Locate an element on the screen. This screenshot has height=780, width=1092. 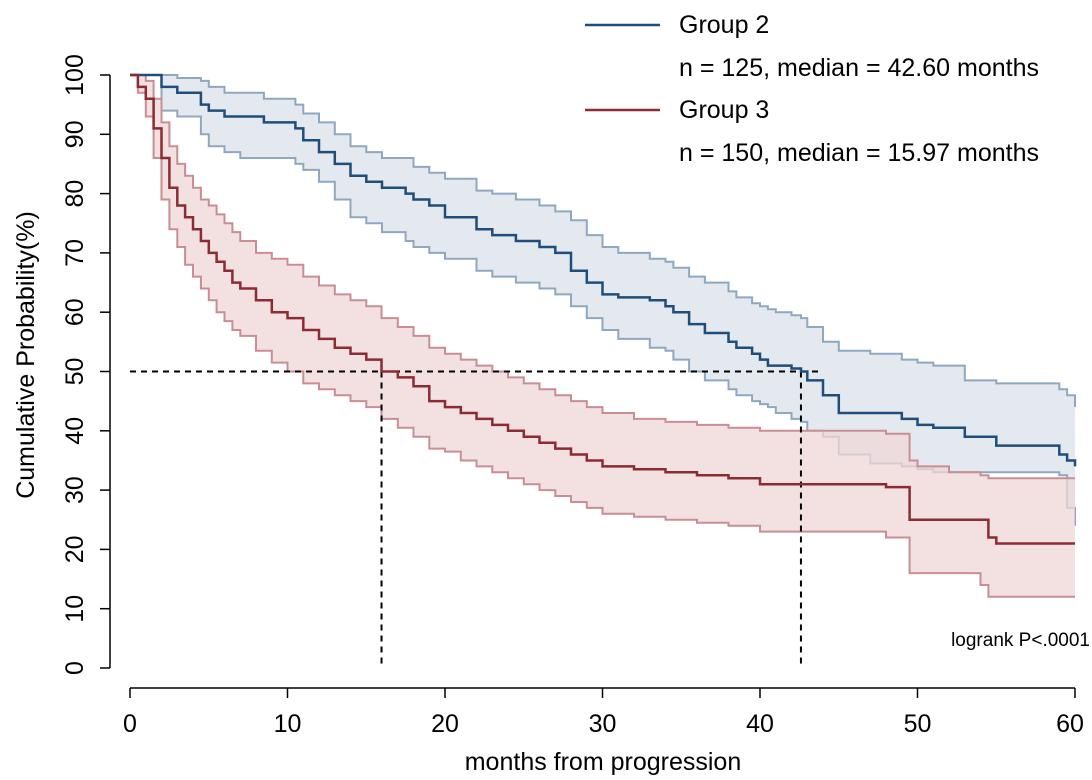
y-tick-label: 20 is located at coordinates (75, 549).